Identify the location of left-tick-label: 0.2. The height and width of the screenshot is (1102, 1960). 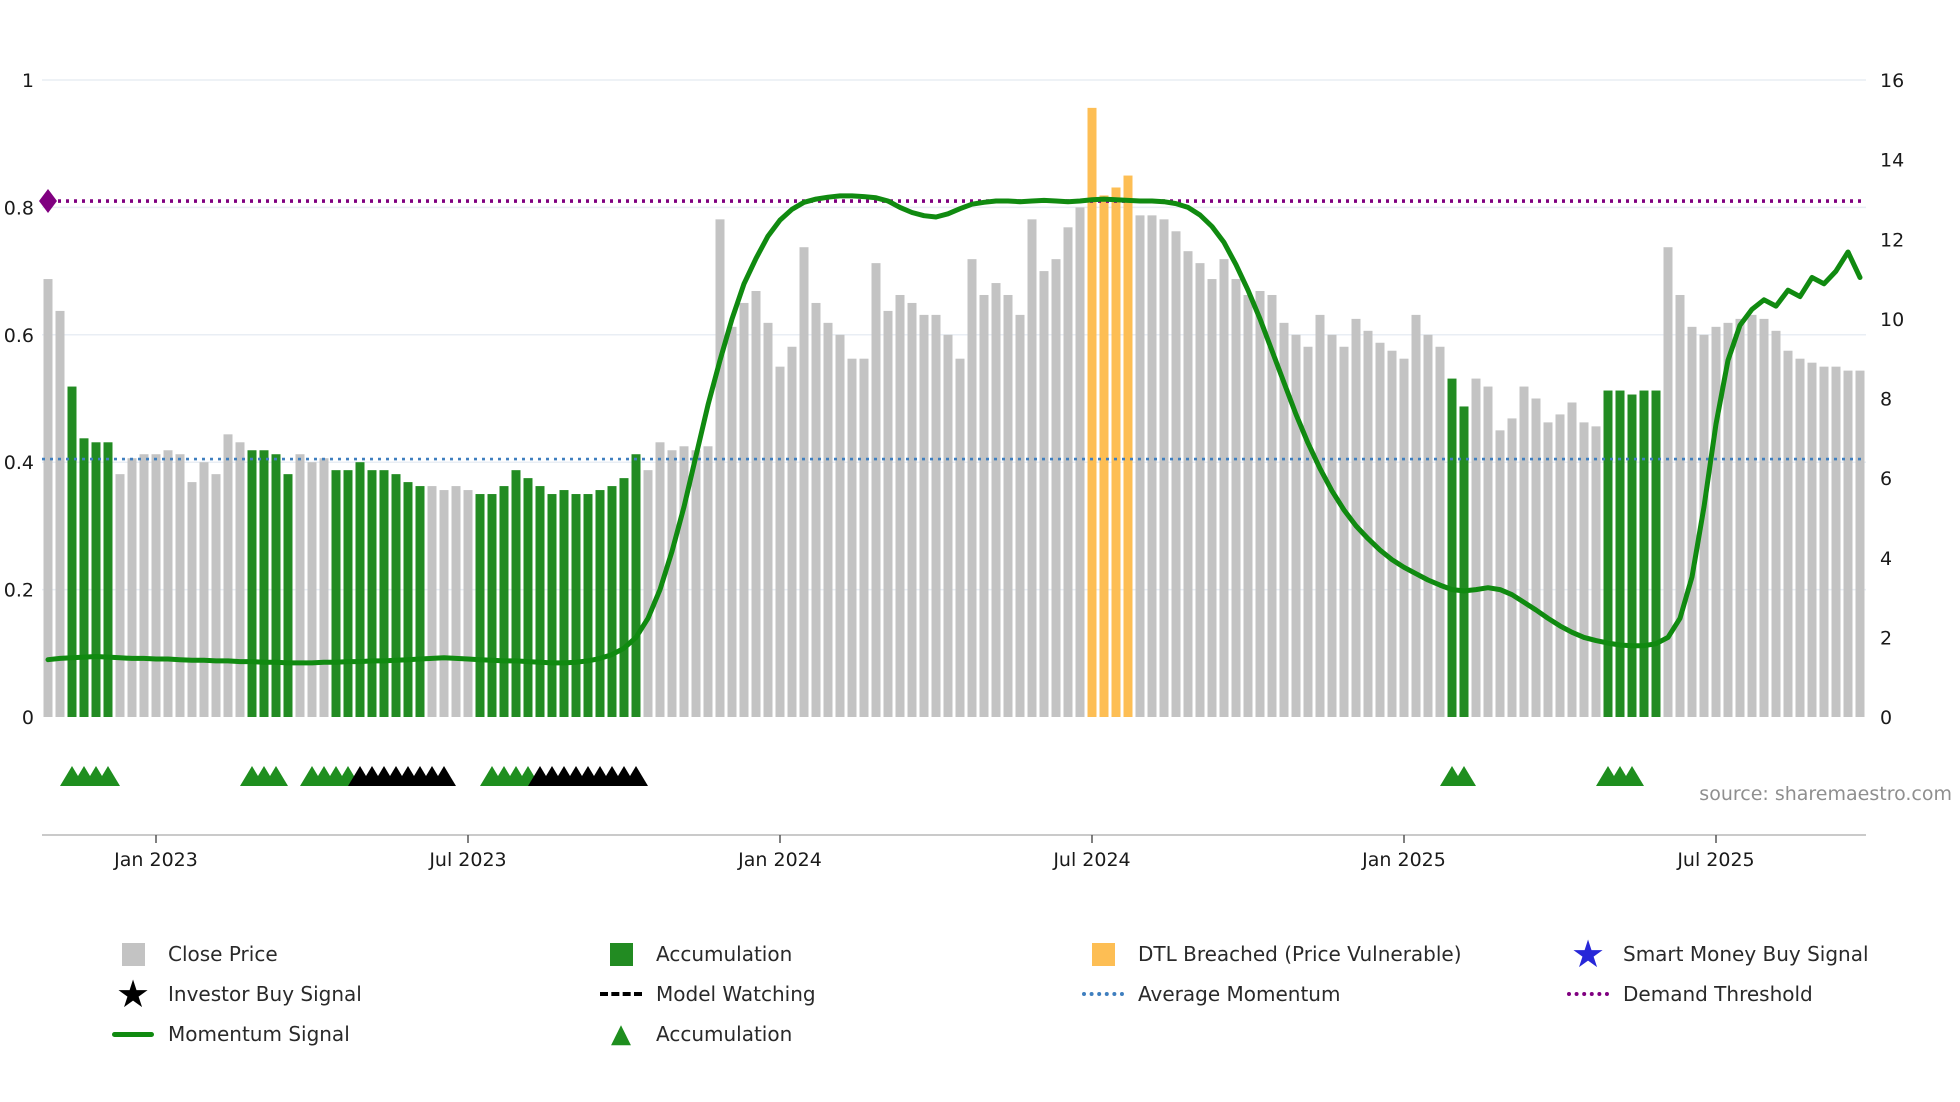
(19, 591).